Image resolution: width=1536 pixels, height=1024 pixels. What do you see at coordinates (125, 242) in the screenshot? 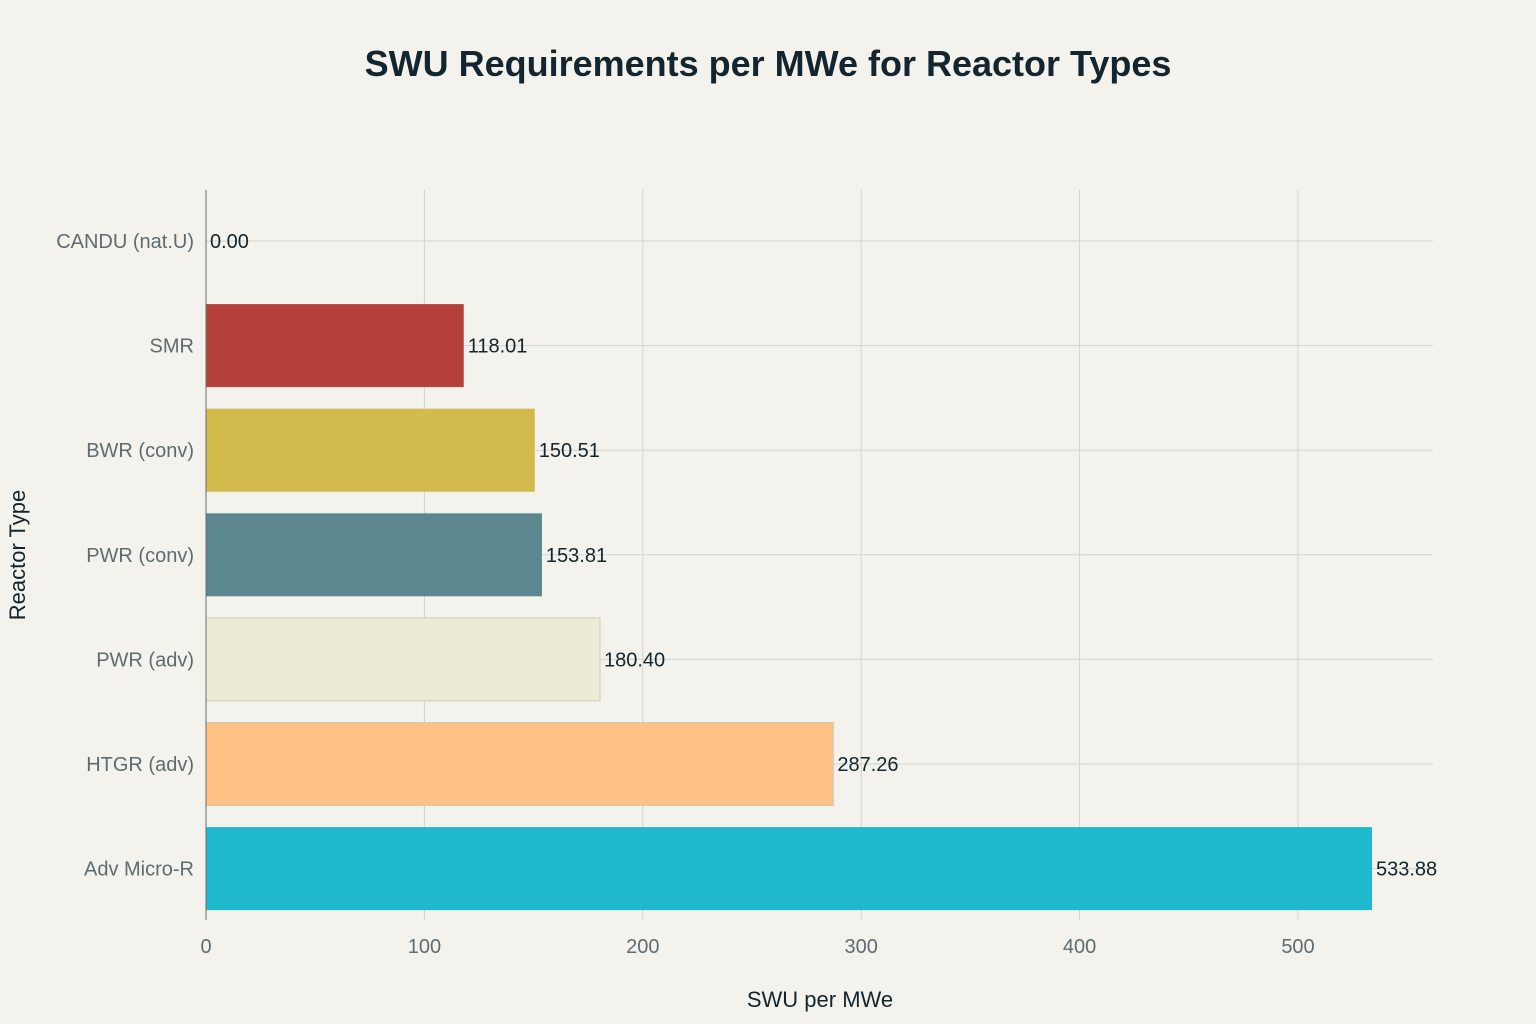
I see `category-label: CANDU (nat.U)` at bounding box center [125, 242].